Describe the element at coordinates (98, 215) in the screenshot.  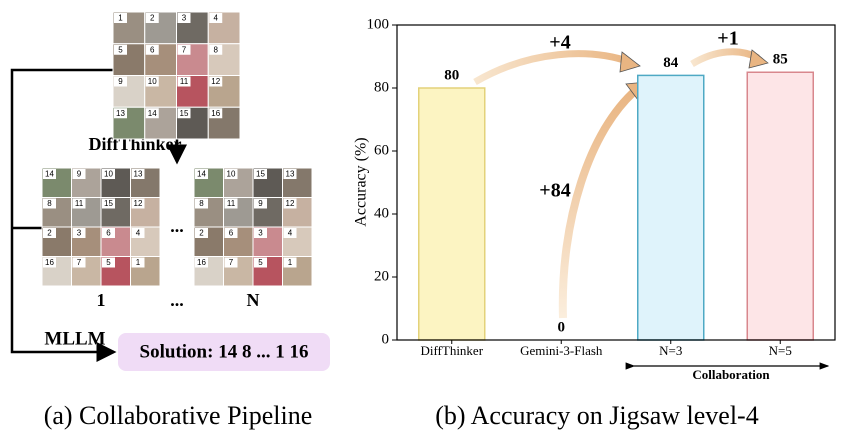
I see `connectors` at that location.